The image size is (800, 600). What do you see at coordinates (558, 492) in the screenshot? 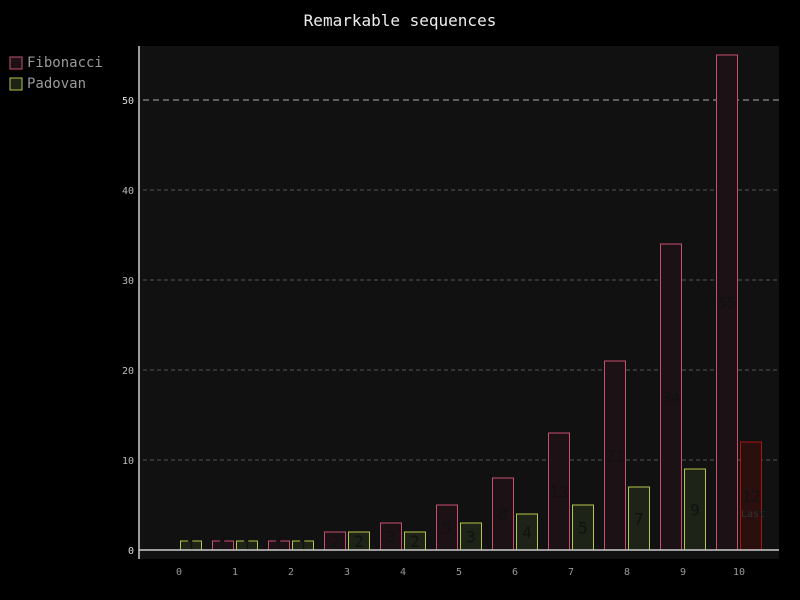
I see `value-label: 13` at bounding box center [558, 492].